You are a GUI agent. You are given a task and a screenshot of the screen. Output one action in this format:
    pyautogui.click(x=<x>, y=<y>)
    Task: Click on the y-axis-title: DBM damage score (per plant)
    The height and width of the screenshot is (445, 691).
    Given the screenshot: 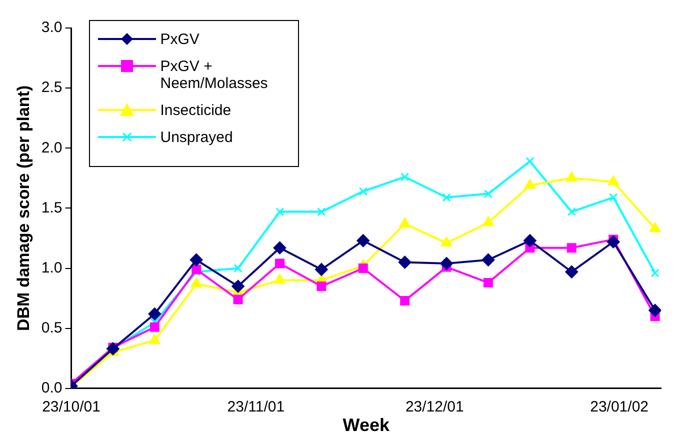 What is the action you would take?
    pyautogui.click(x=23, y=208)
    